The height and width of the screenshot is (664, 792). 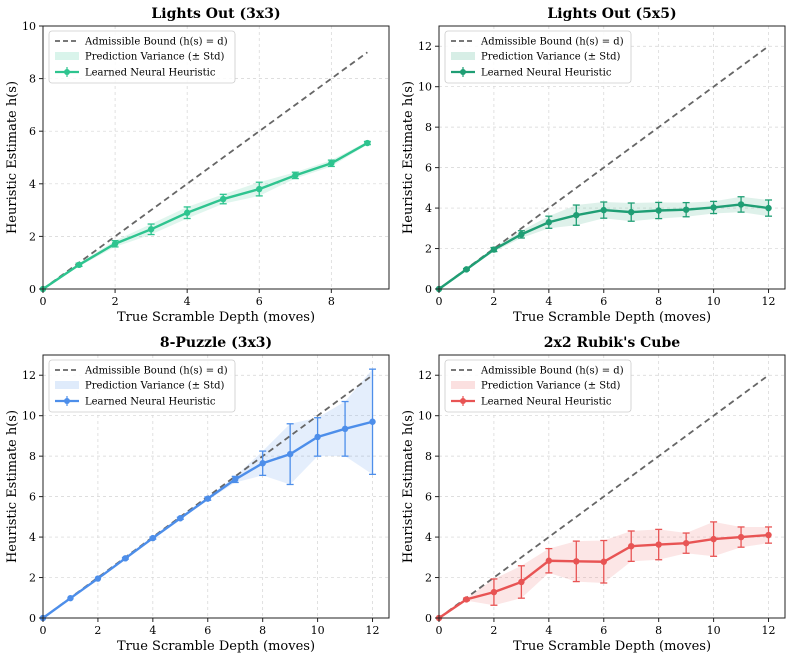 What do you see at coordinates (205, 215) in the screenshot?
I see `variance-band` at bounding box center [205, 215].